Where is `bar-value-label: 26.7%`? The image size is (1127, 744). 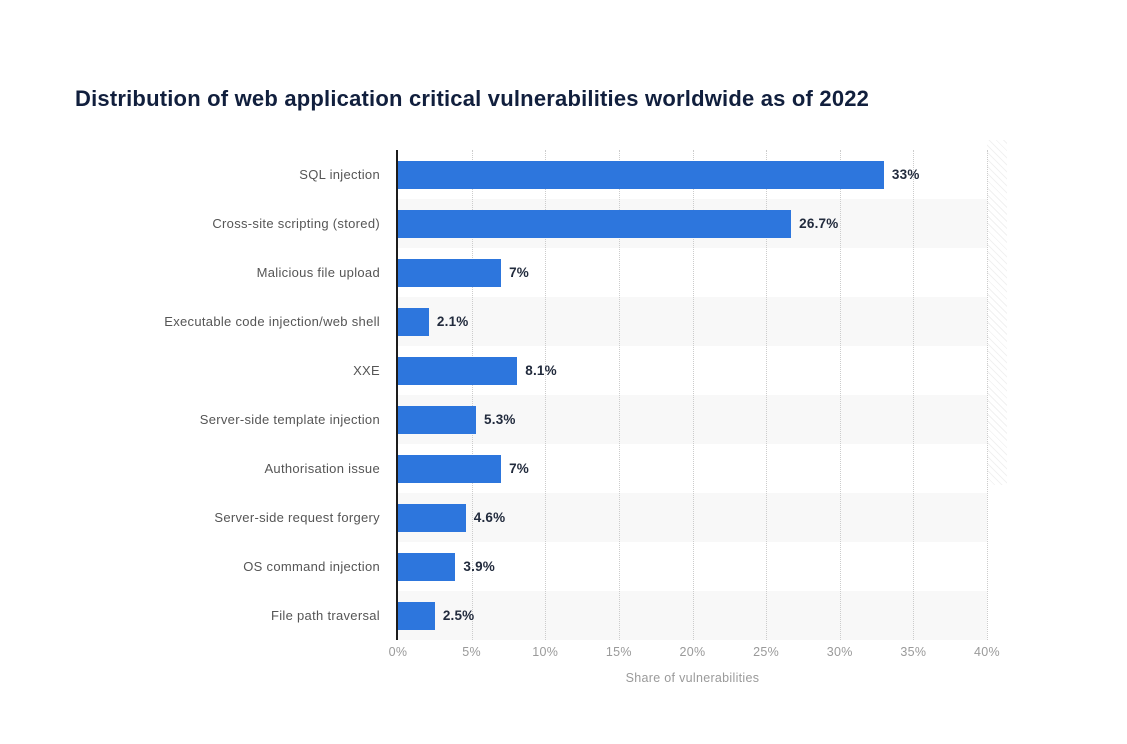 bar-value-label: 26.7% is located at coordinates (819, 223).